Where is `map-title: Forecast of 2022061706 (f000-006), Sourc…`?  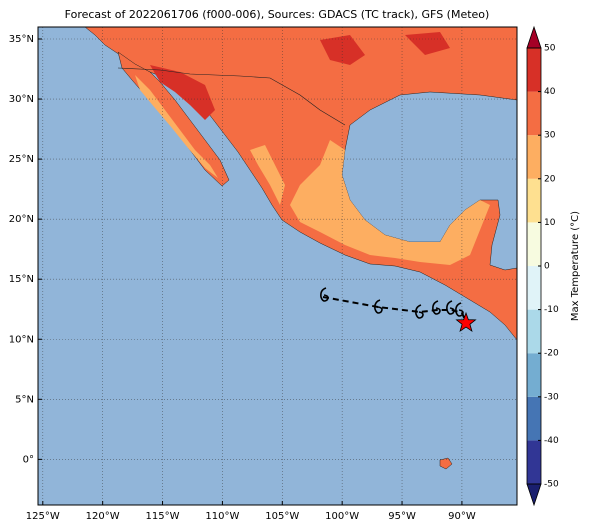 map-title: Forecast of 2022061706 (f000-006), Sourc… is located at coordinates (277, 14).